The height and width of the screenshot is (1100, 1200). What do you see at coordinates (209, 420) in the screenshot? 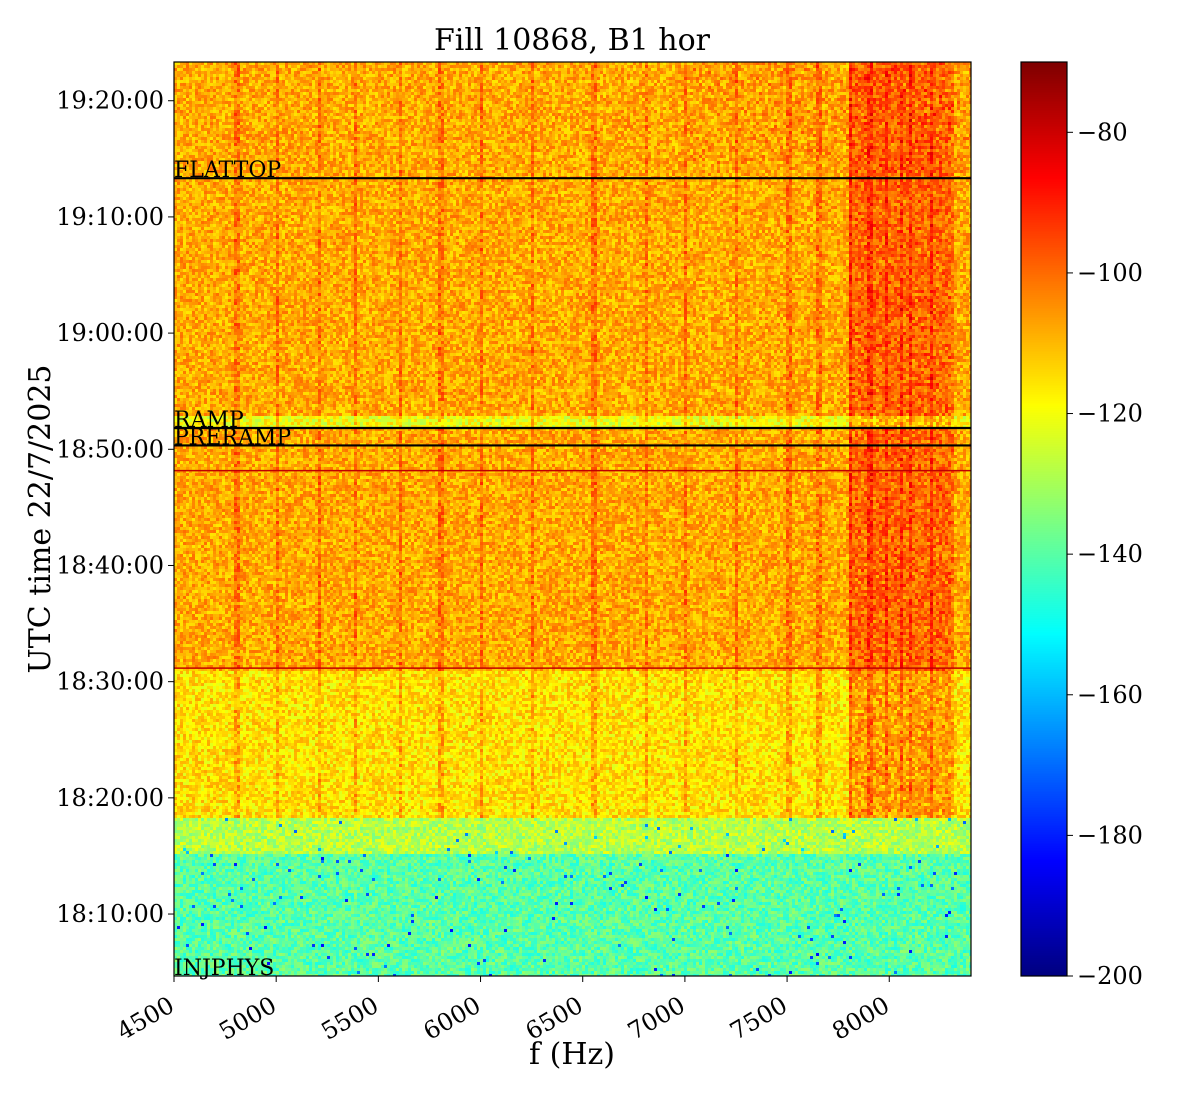
I see `phase-label: RAMP` at bounding box center [209, 420].